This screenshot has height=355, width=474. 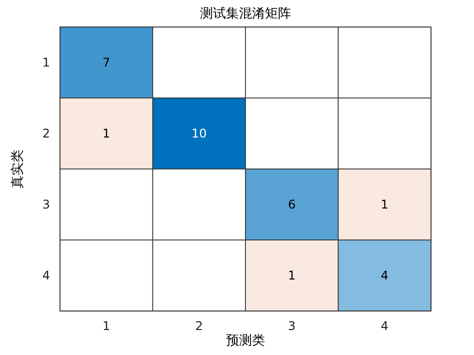 What do you see at coordinates (199, 133) in the screenshot?
I see `data-label: 10` at bounding box center [199, 133].